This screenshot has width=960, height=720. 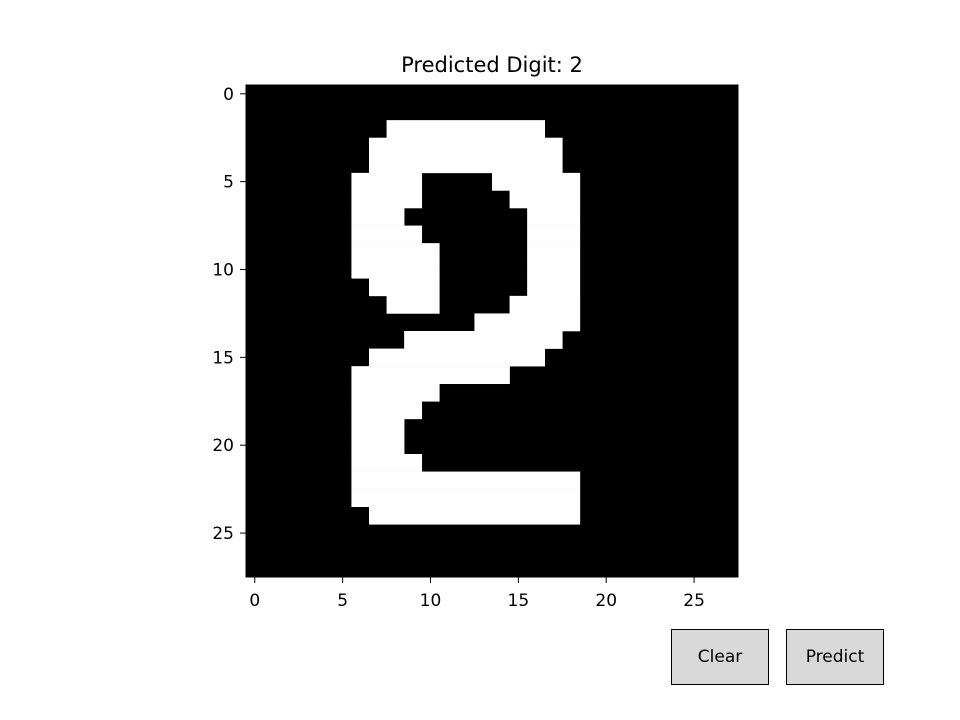 What do you see at coordinates (254, 601) in the screenshot?
I see `x-tick-label: 0` at bounding box center [254, 601].